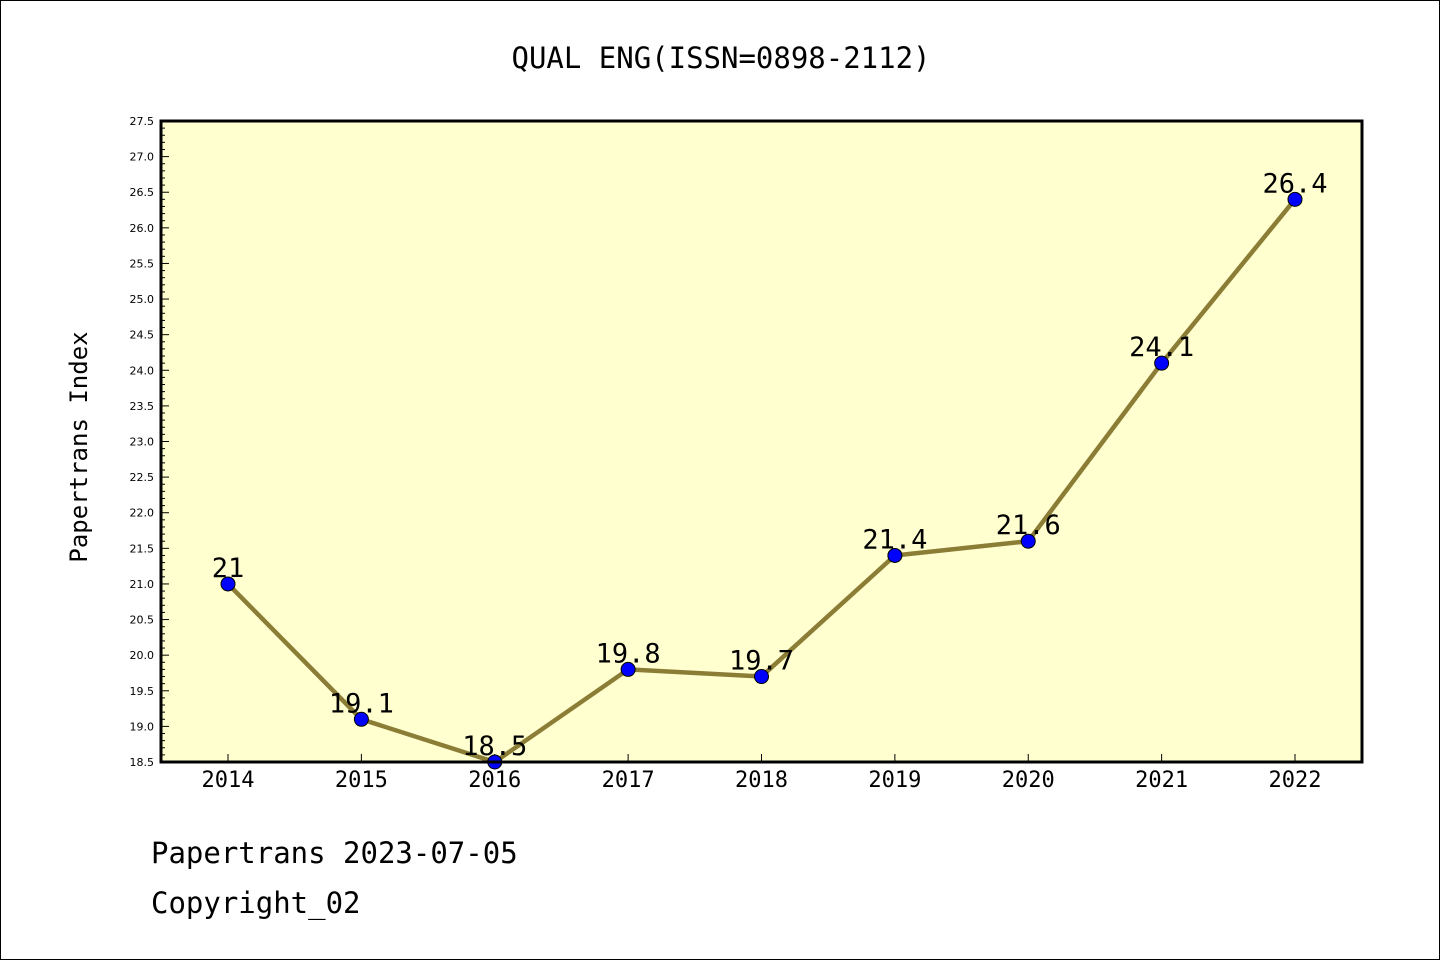 The height and width of the screenshot is (961, 1440). What do you see at coordinates (334, 853) in the screenshot?
I see `footer-date-line: Papertrans 2023-07-05` at bounding box center [334, 853].